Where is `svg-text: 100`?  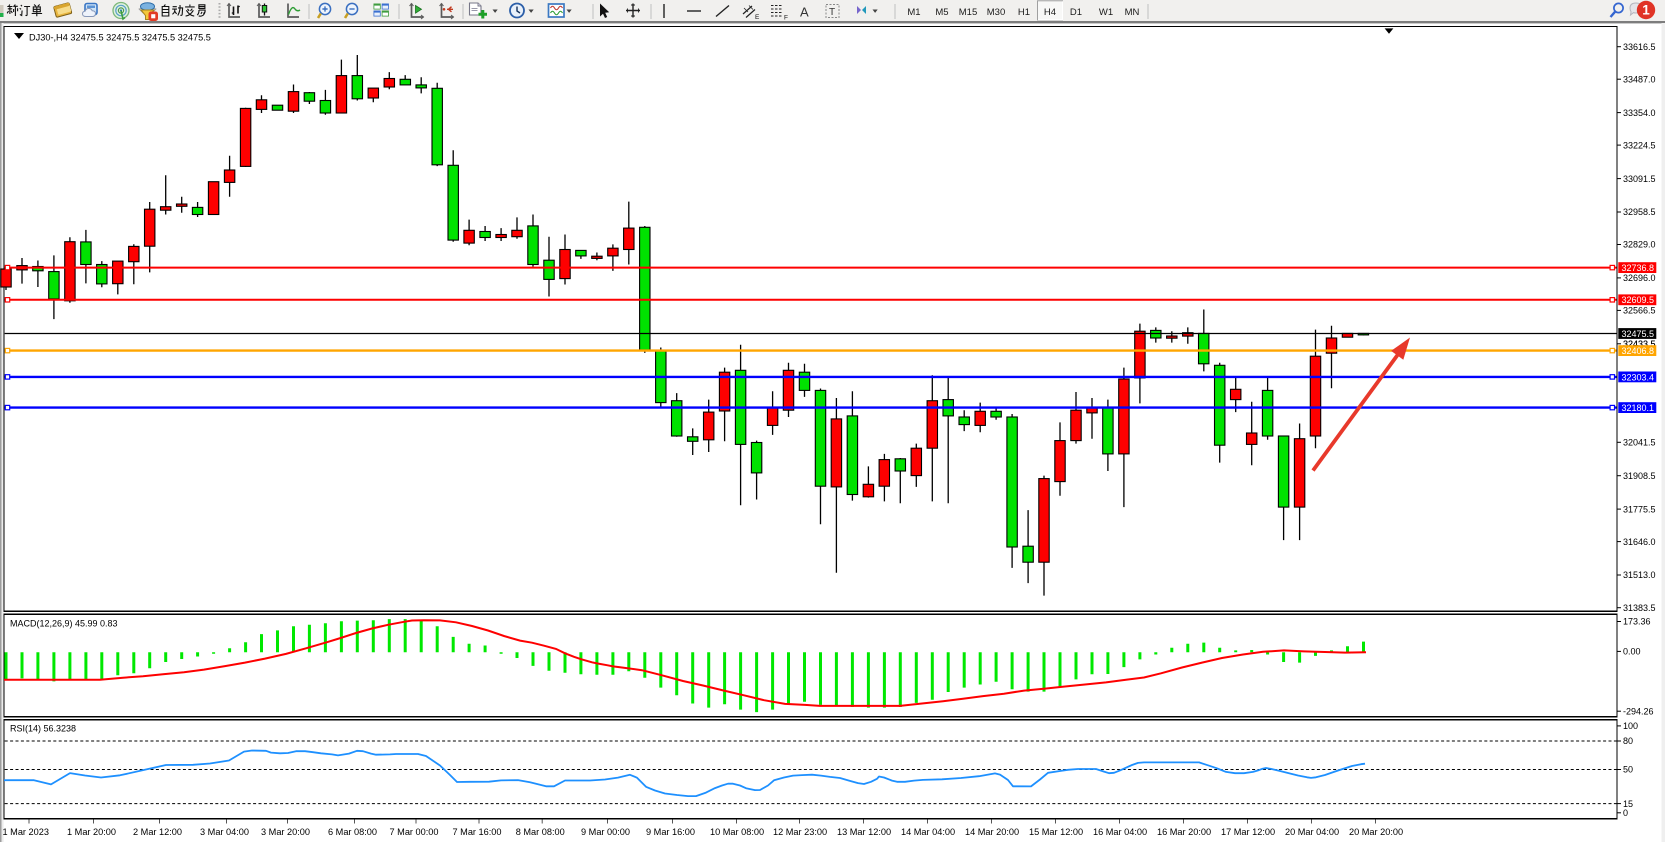
svg-text: 100 is located at coordinates (1630, 726).